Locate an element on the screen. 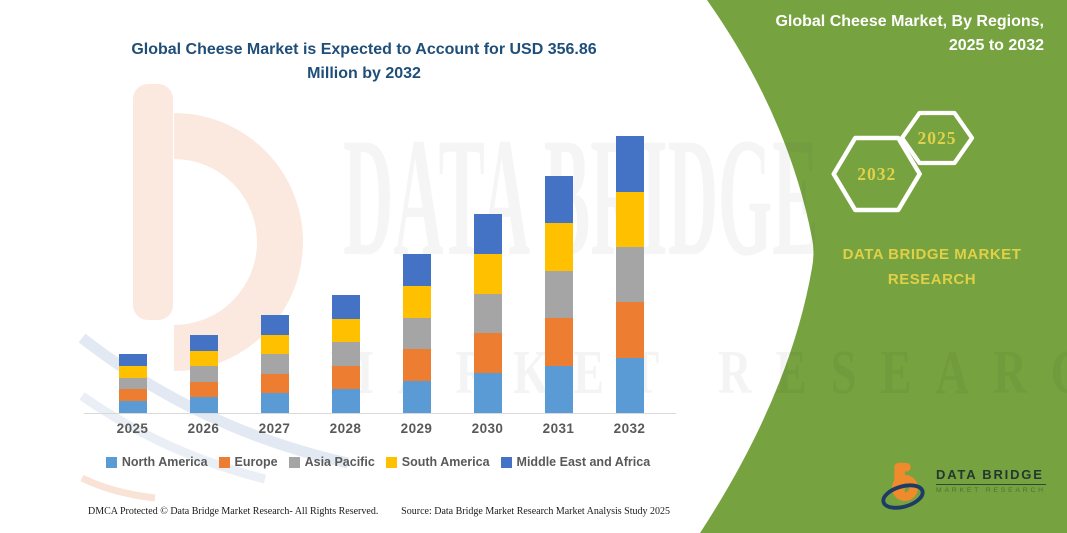  legend-swatch-europe is located at coordinates (224, 462).